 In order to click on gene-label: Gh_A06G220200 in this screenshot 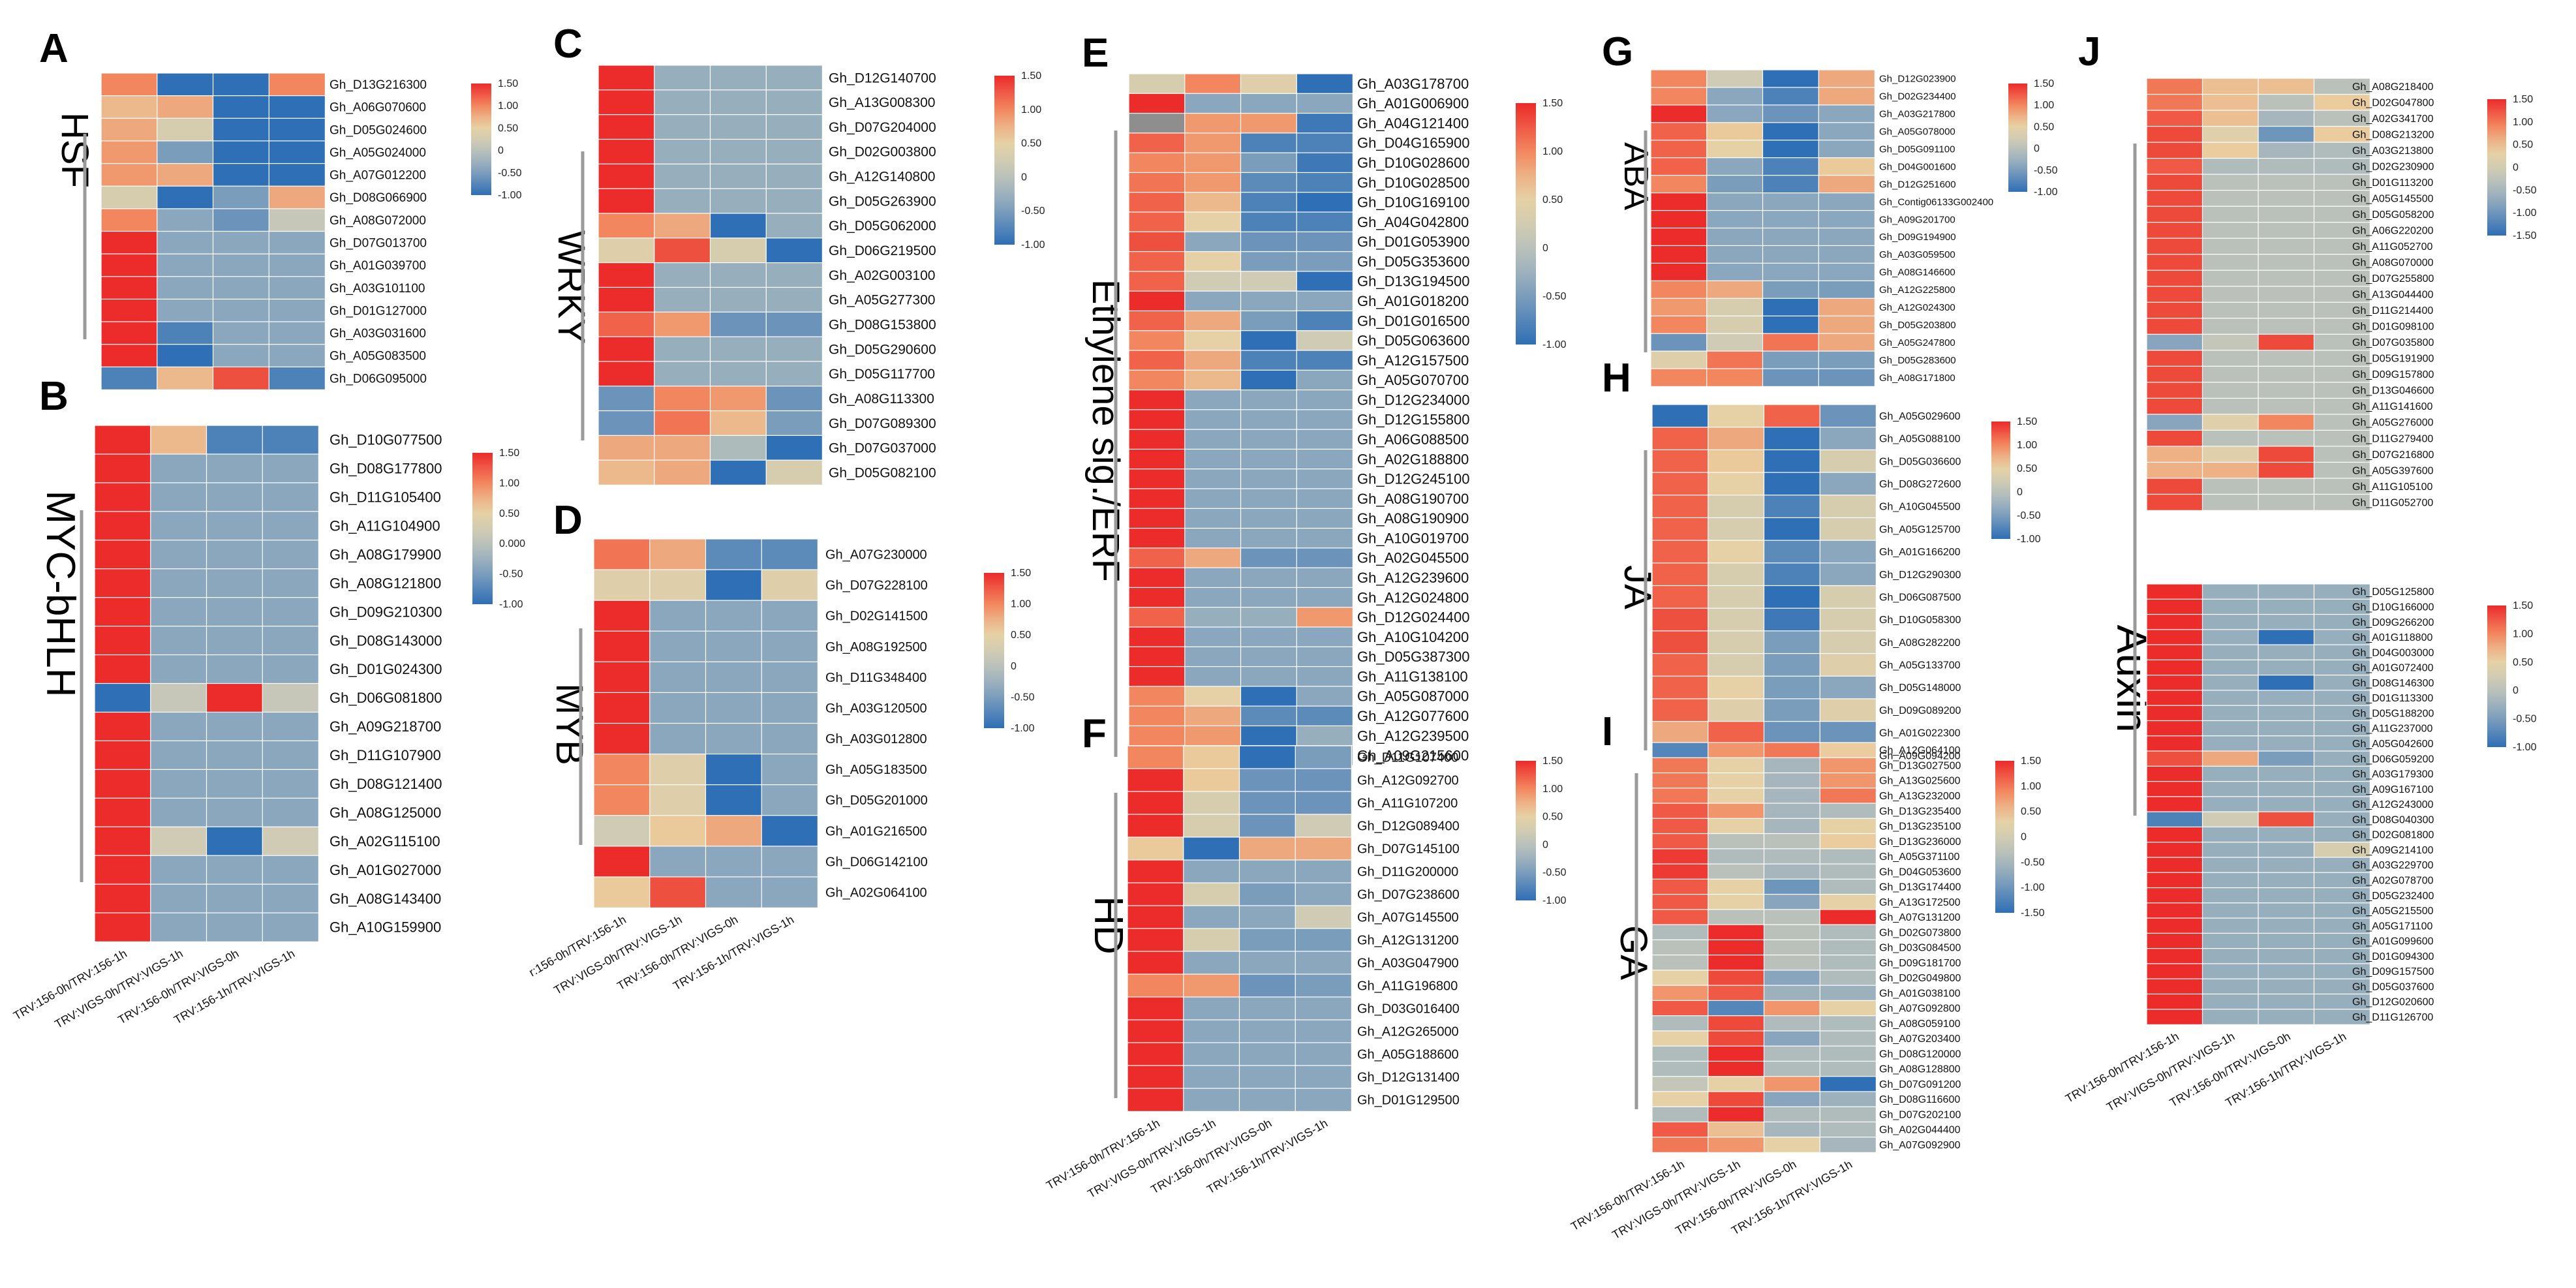, I will do `click(2393, 231)`.